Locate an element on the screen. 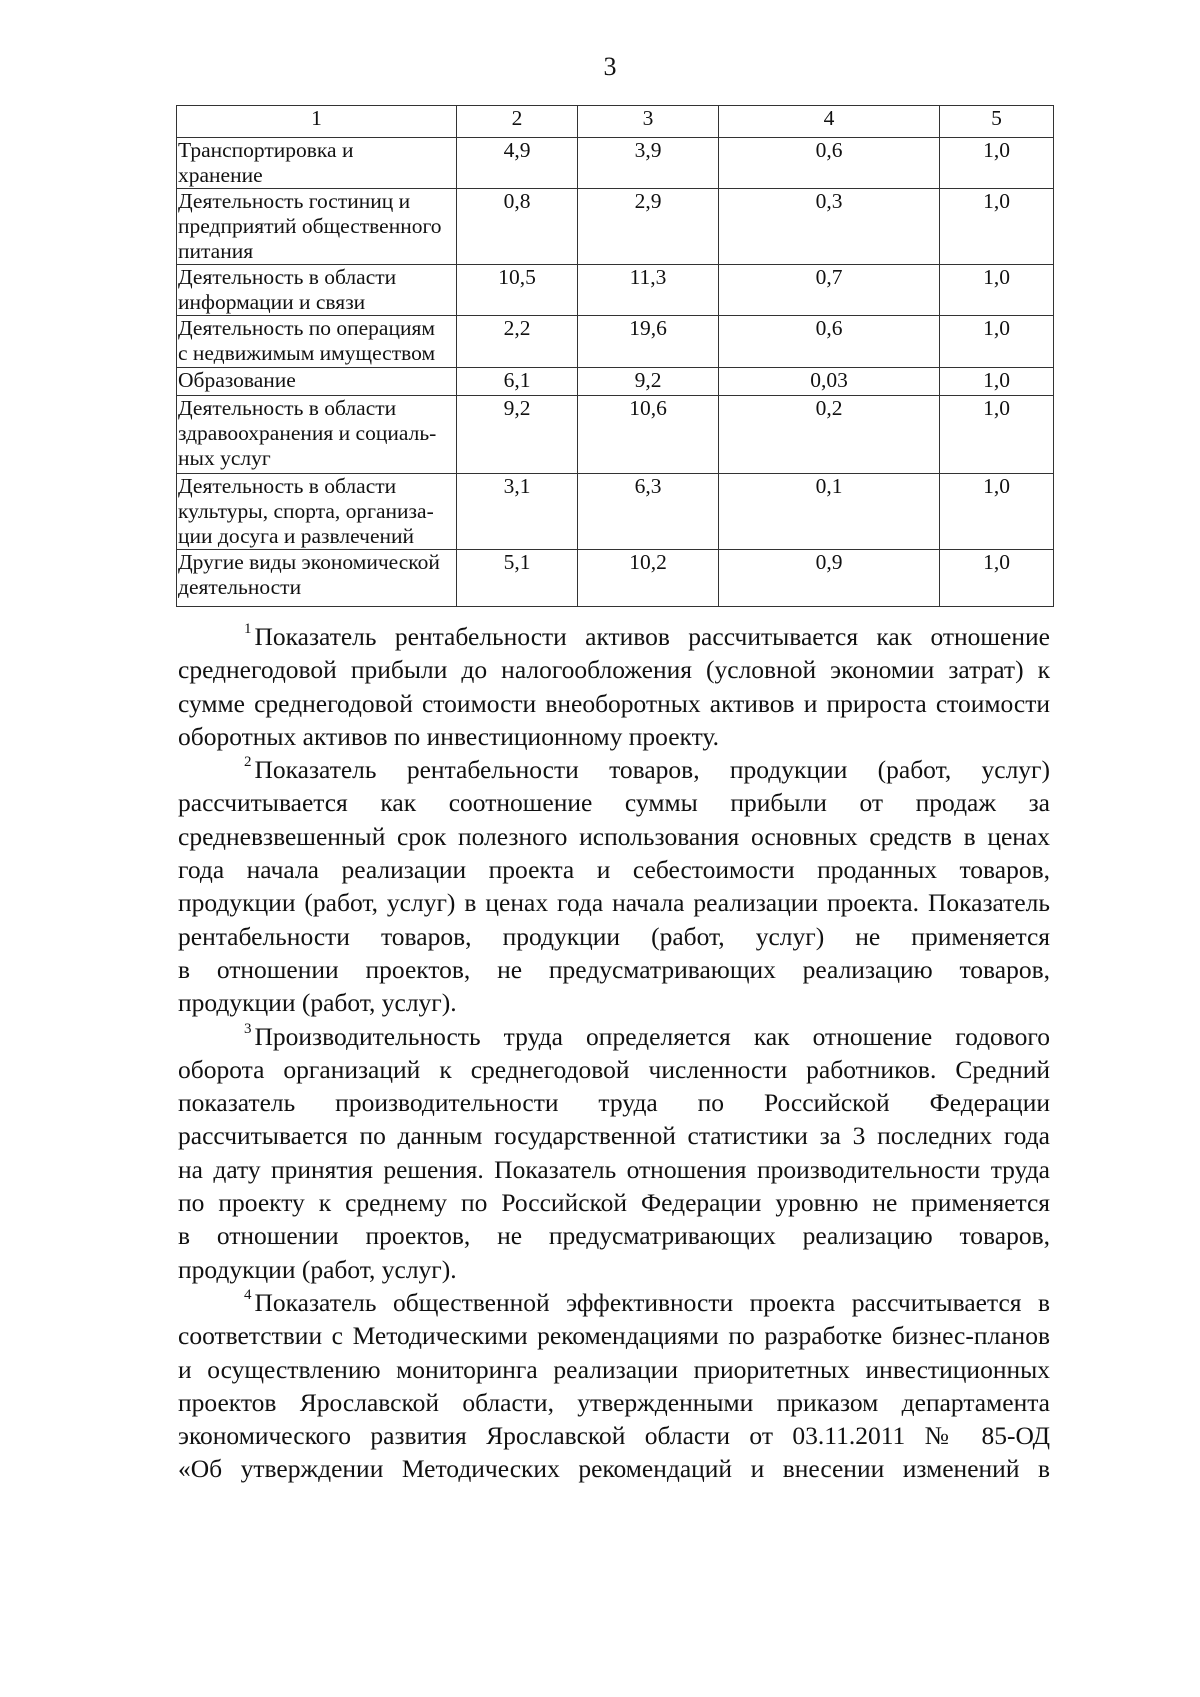 This screenshot has height=1697, width=1200. table-cell: 3,1 is located at coordinates (517, 511).